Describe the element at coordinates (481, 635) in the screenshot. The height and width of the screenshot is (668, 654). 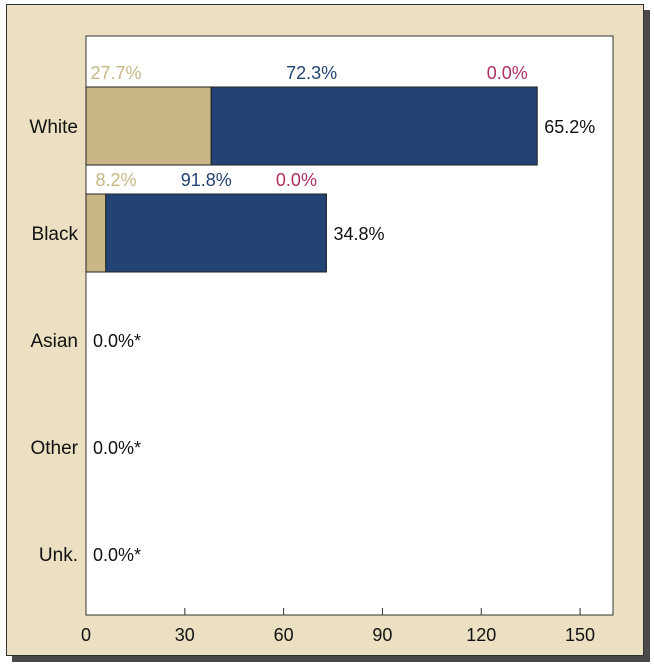
I see `x-tick-label: 120` at that location.